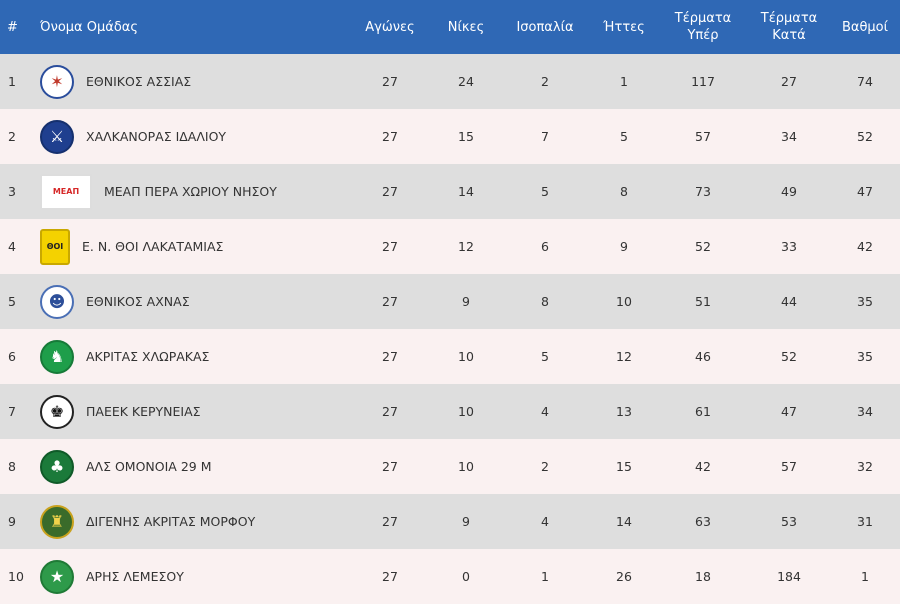  I want to click on team-link: ✶ ΕΘΝΙΚΟΣ ΑΣΣΙΑΣ, so click(194, 81).